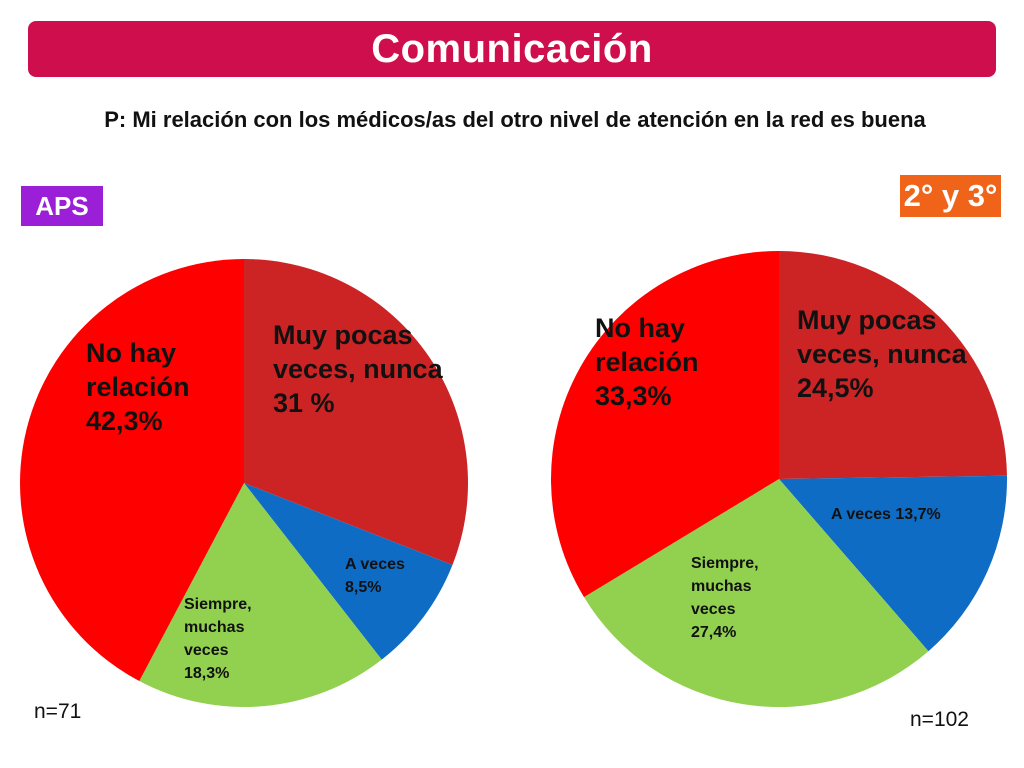 The image size is (1024, 768). What do you see at coordinates (950, 196) in the screenshot?
I see `secondary-tertiary-badge: 2° y 3°` at bounding box center [950, 196].